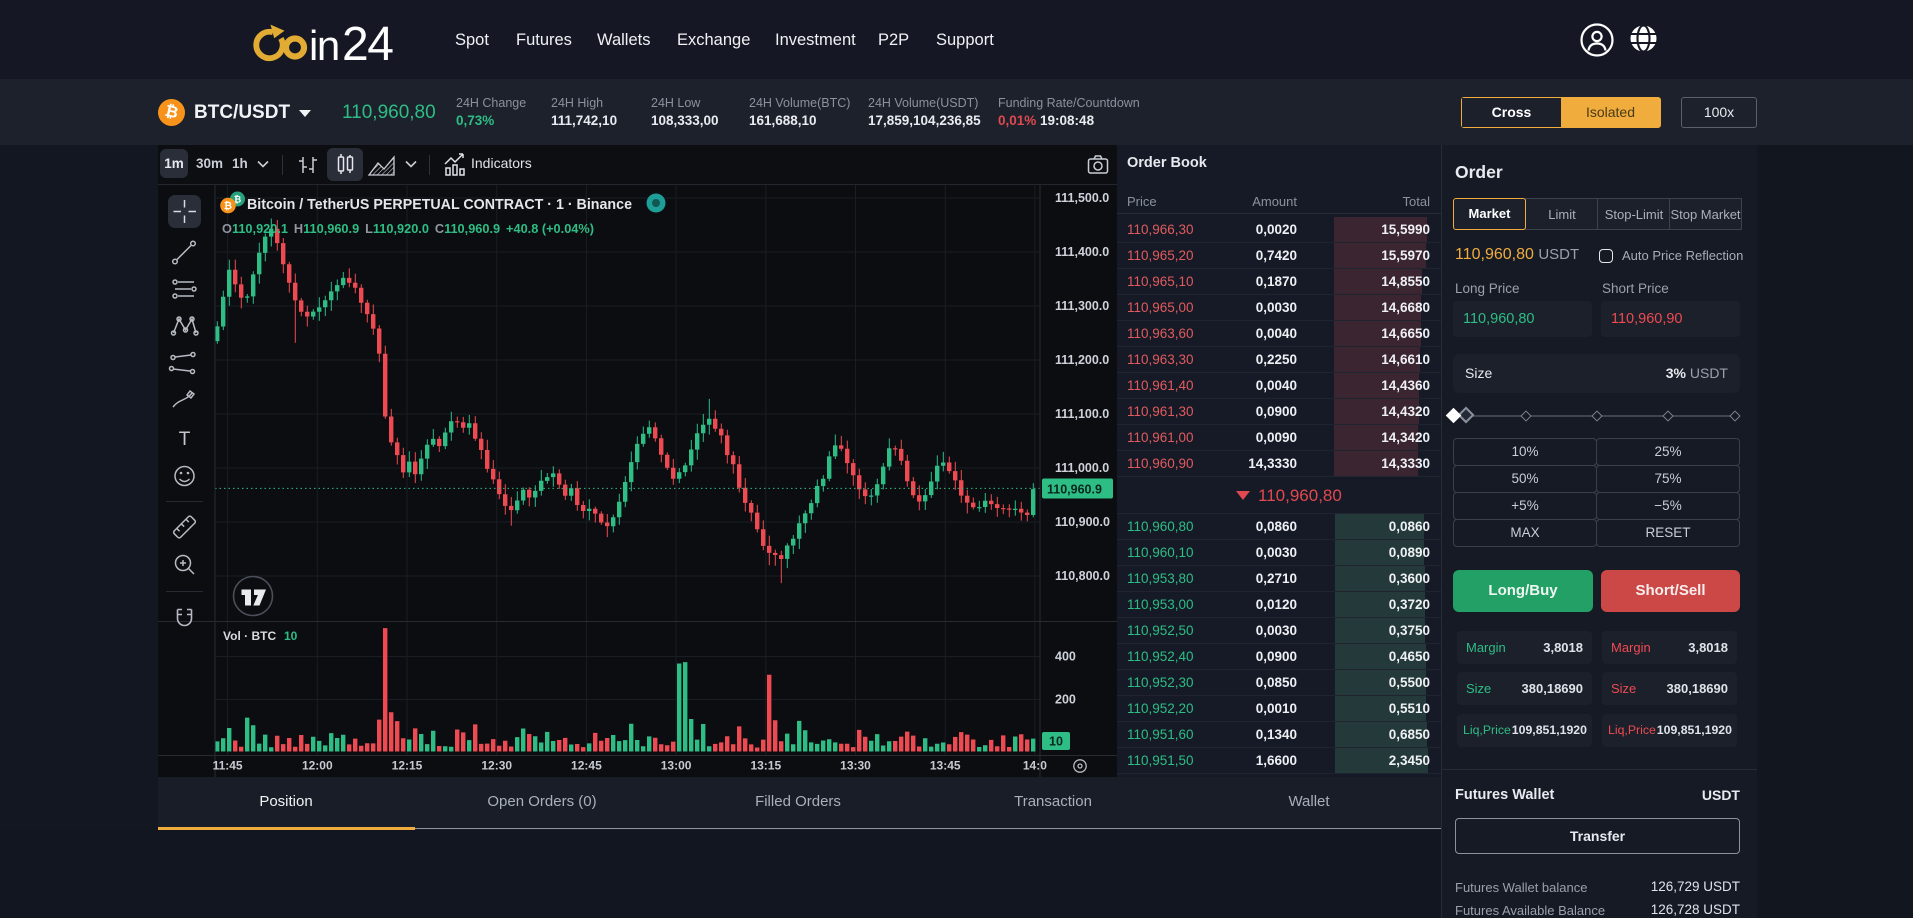  I want to click on svg-text: 110,800.0, so click(1082, 576).